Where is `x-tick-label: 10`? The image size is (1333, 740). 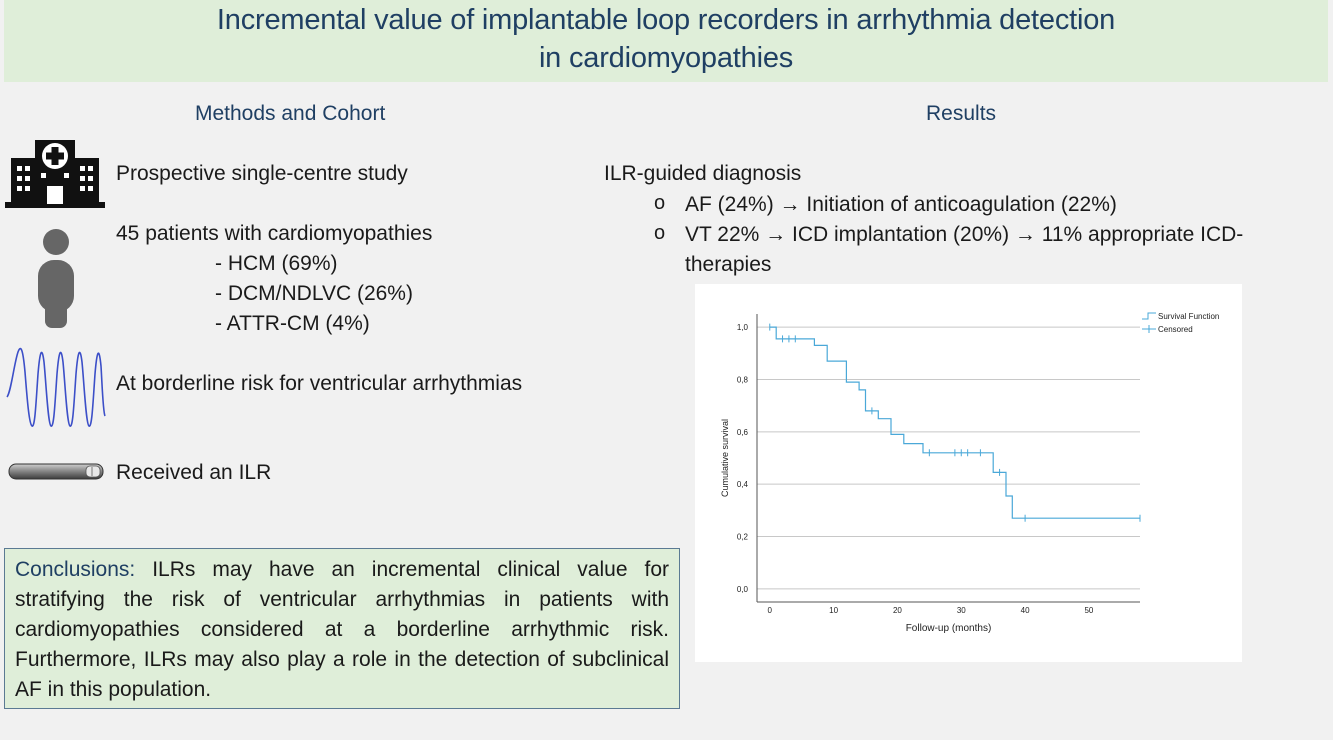
x-tick-label: 10 is located at coordinates (833, 610).